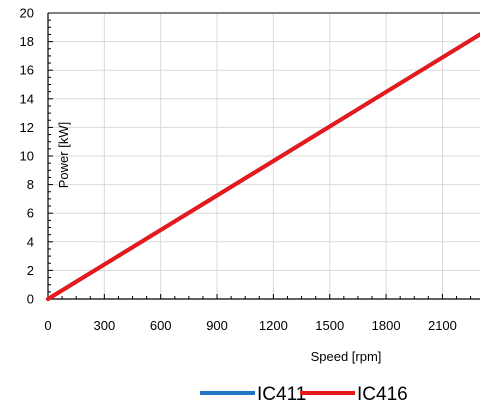  I want to click on x-tick-labels: 0 300 600 900 1200 1500 1800 2100, so click(250, 325).